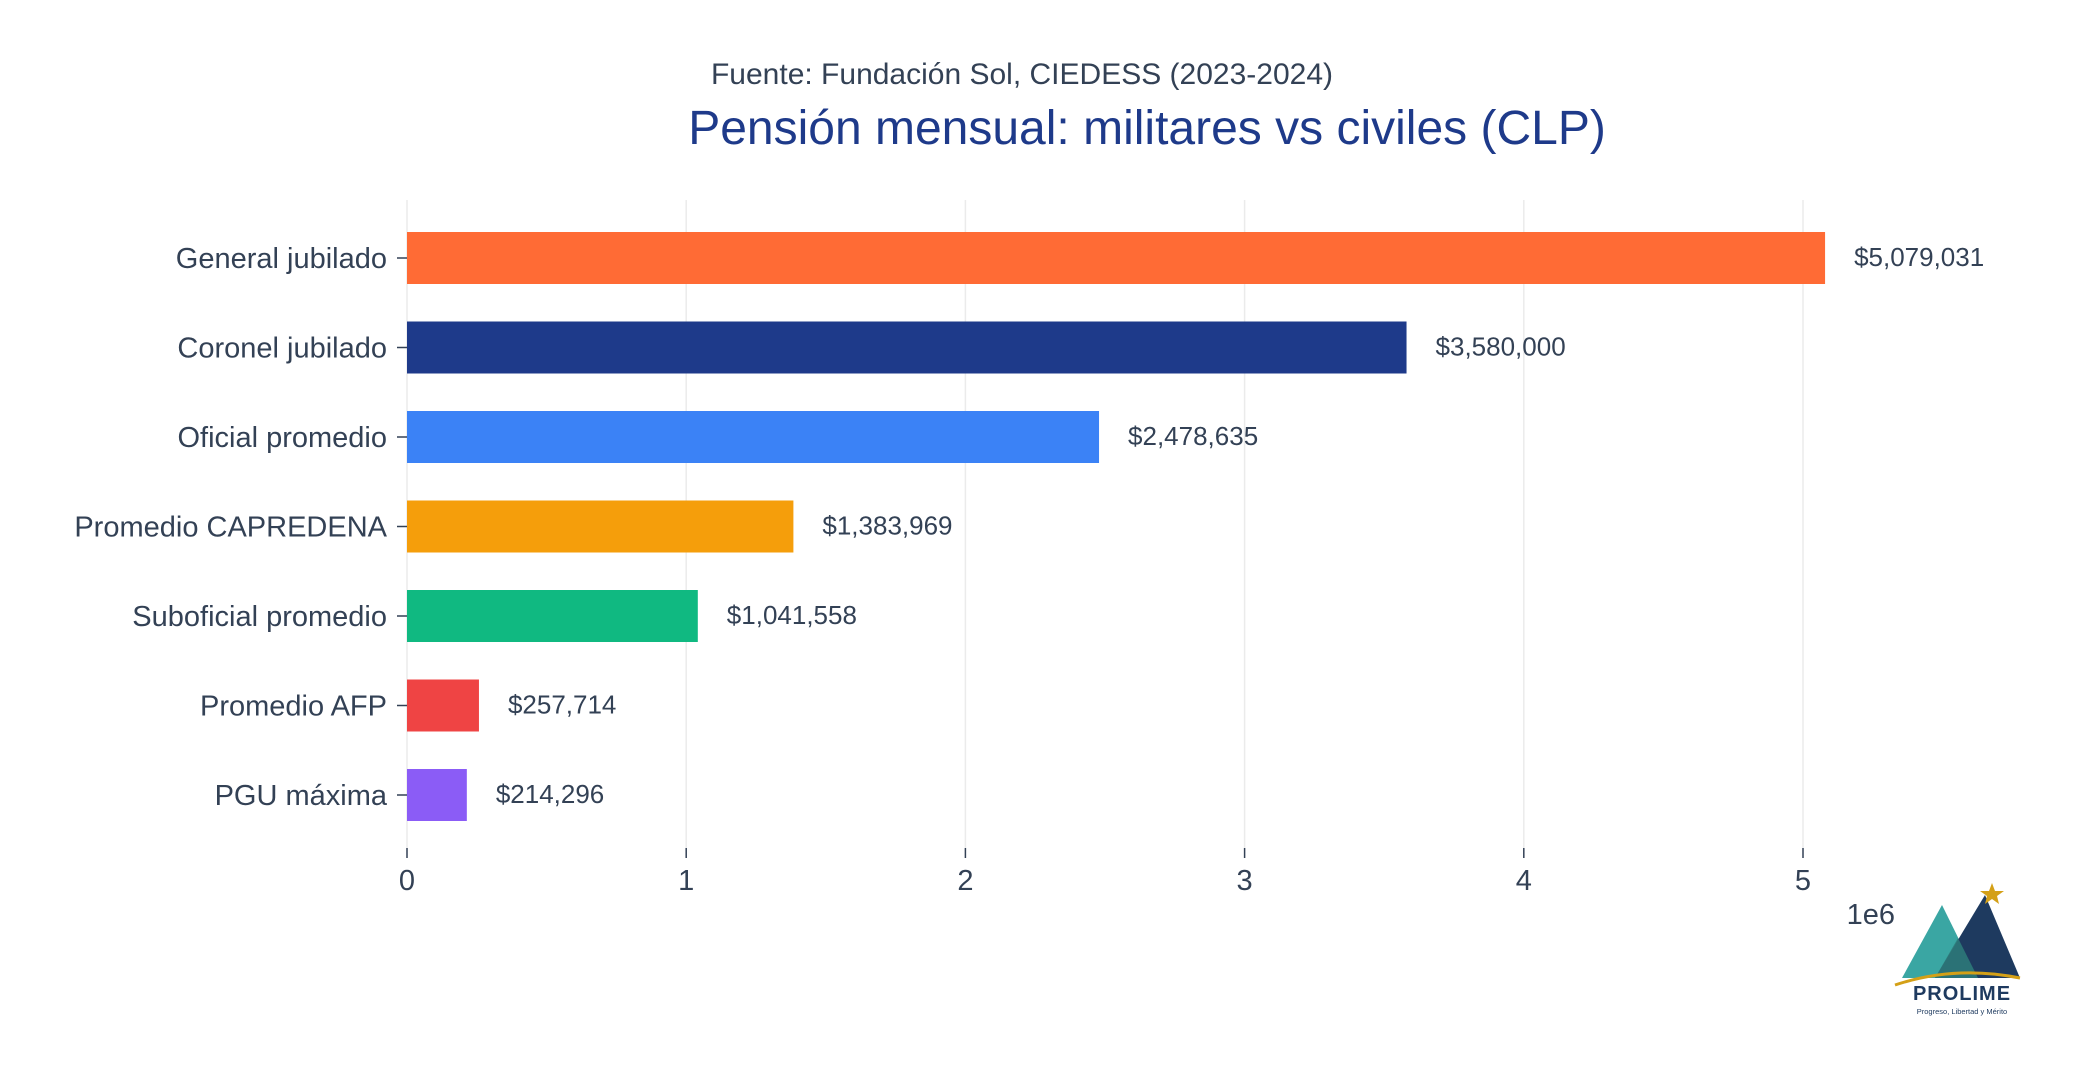 Image resolution: width=2081 pixels, height=1077 pixels. I want to click on x-tick-label: 4, so click(1524, 881).